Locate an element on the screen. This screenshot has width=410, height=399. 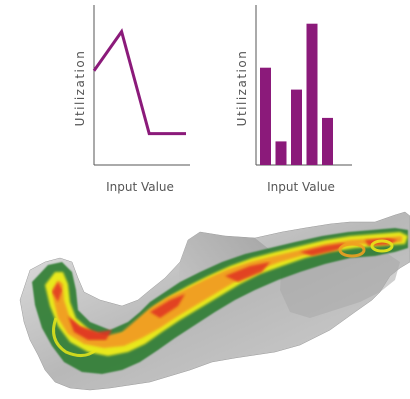
bar-chart-xlabel: Input Value is located at coordinates (301, 187).